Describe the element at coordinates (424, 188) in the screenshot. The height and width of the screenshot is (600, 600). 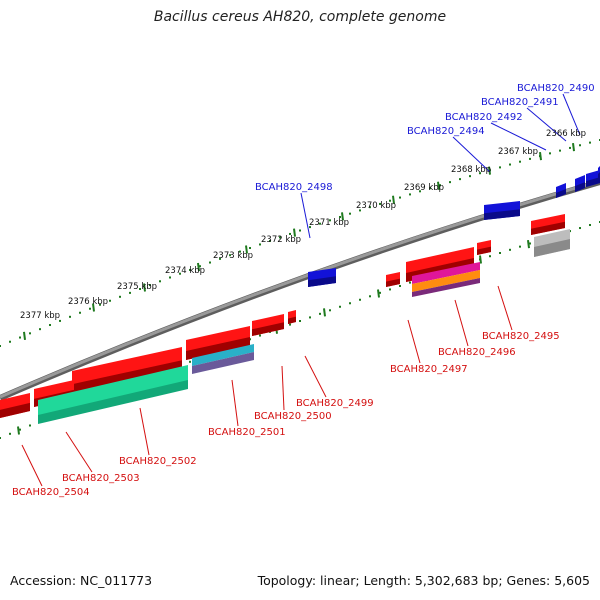
I see `kbp-label: 2369 kbp` at that location.